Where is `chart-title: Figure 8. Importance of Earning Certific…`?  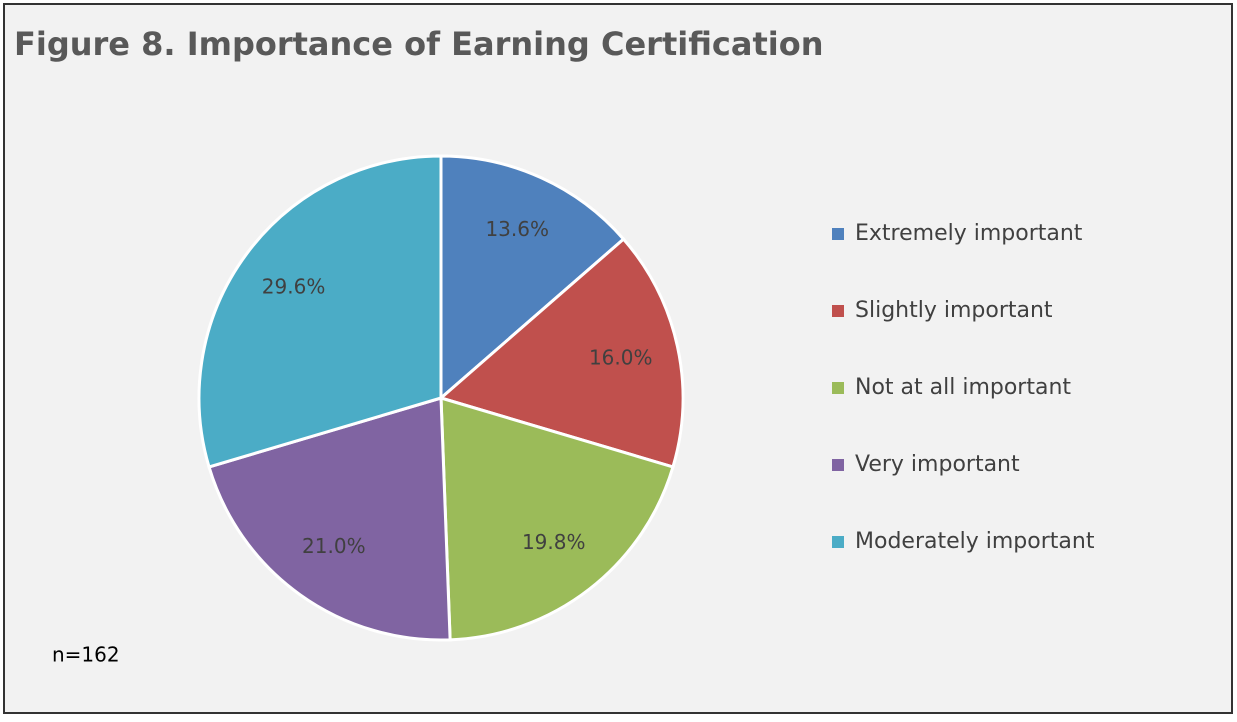
chart-title: Figure 8. Importance of Earning Certific… is located at coordinates (419, 44).